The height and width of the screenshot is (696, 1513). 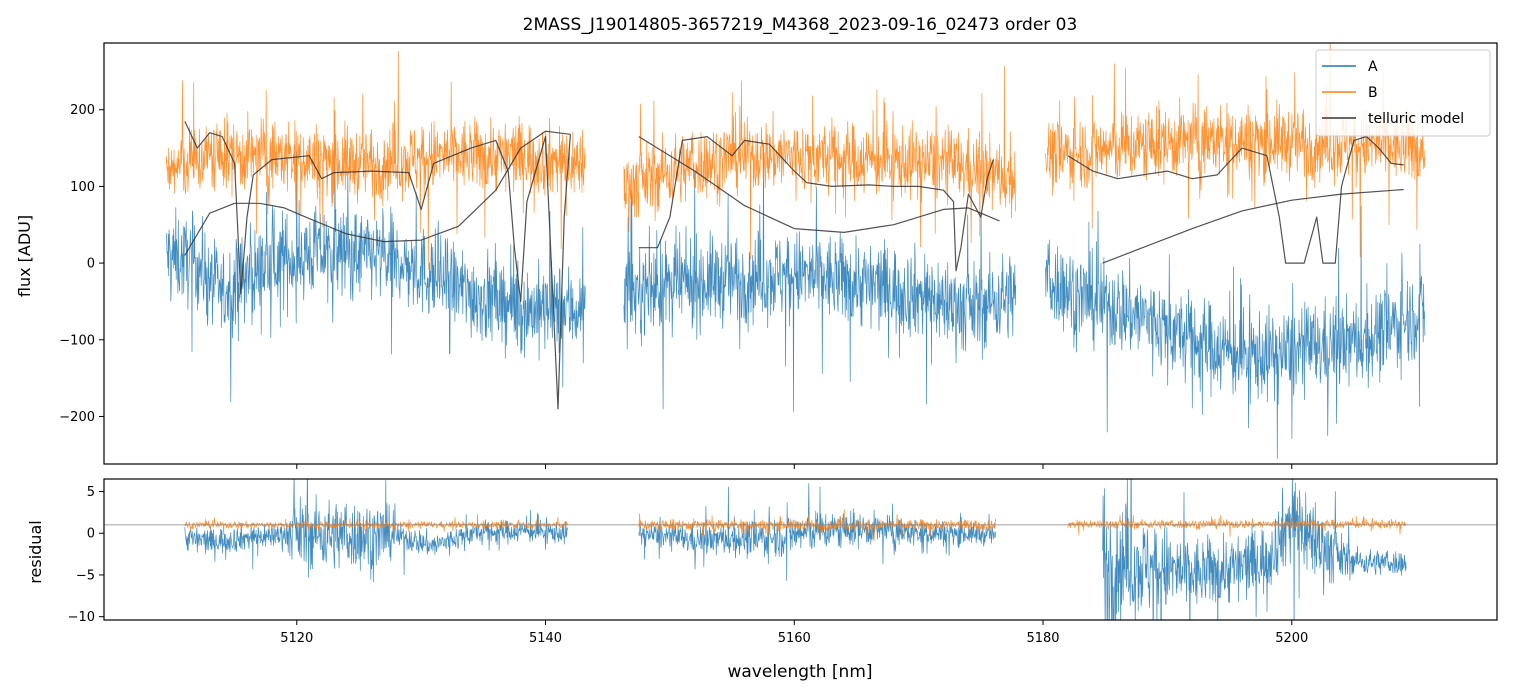 What do you see at coordinates (799, 672) in the screenshot?
I see `x-axis-label: wavelength [nm]` at bounding box center [799, 672].